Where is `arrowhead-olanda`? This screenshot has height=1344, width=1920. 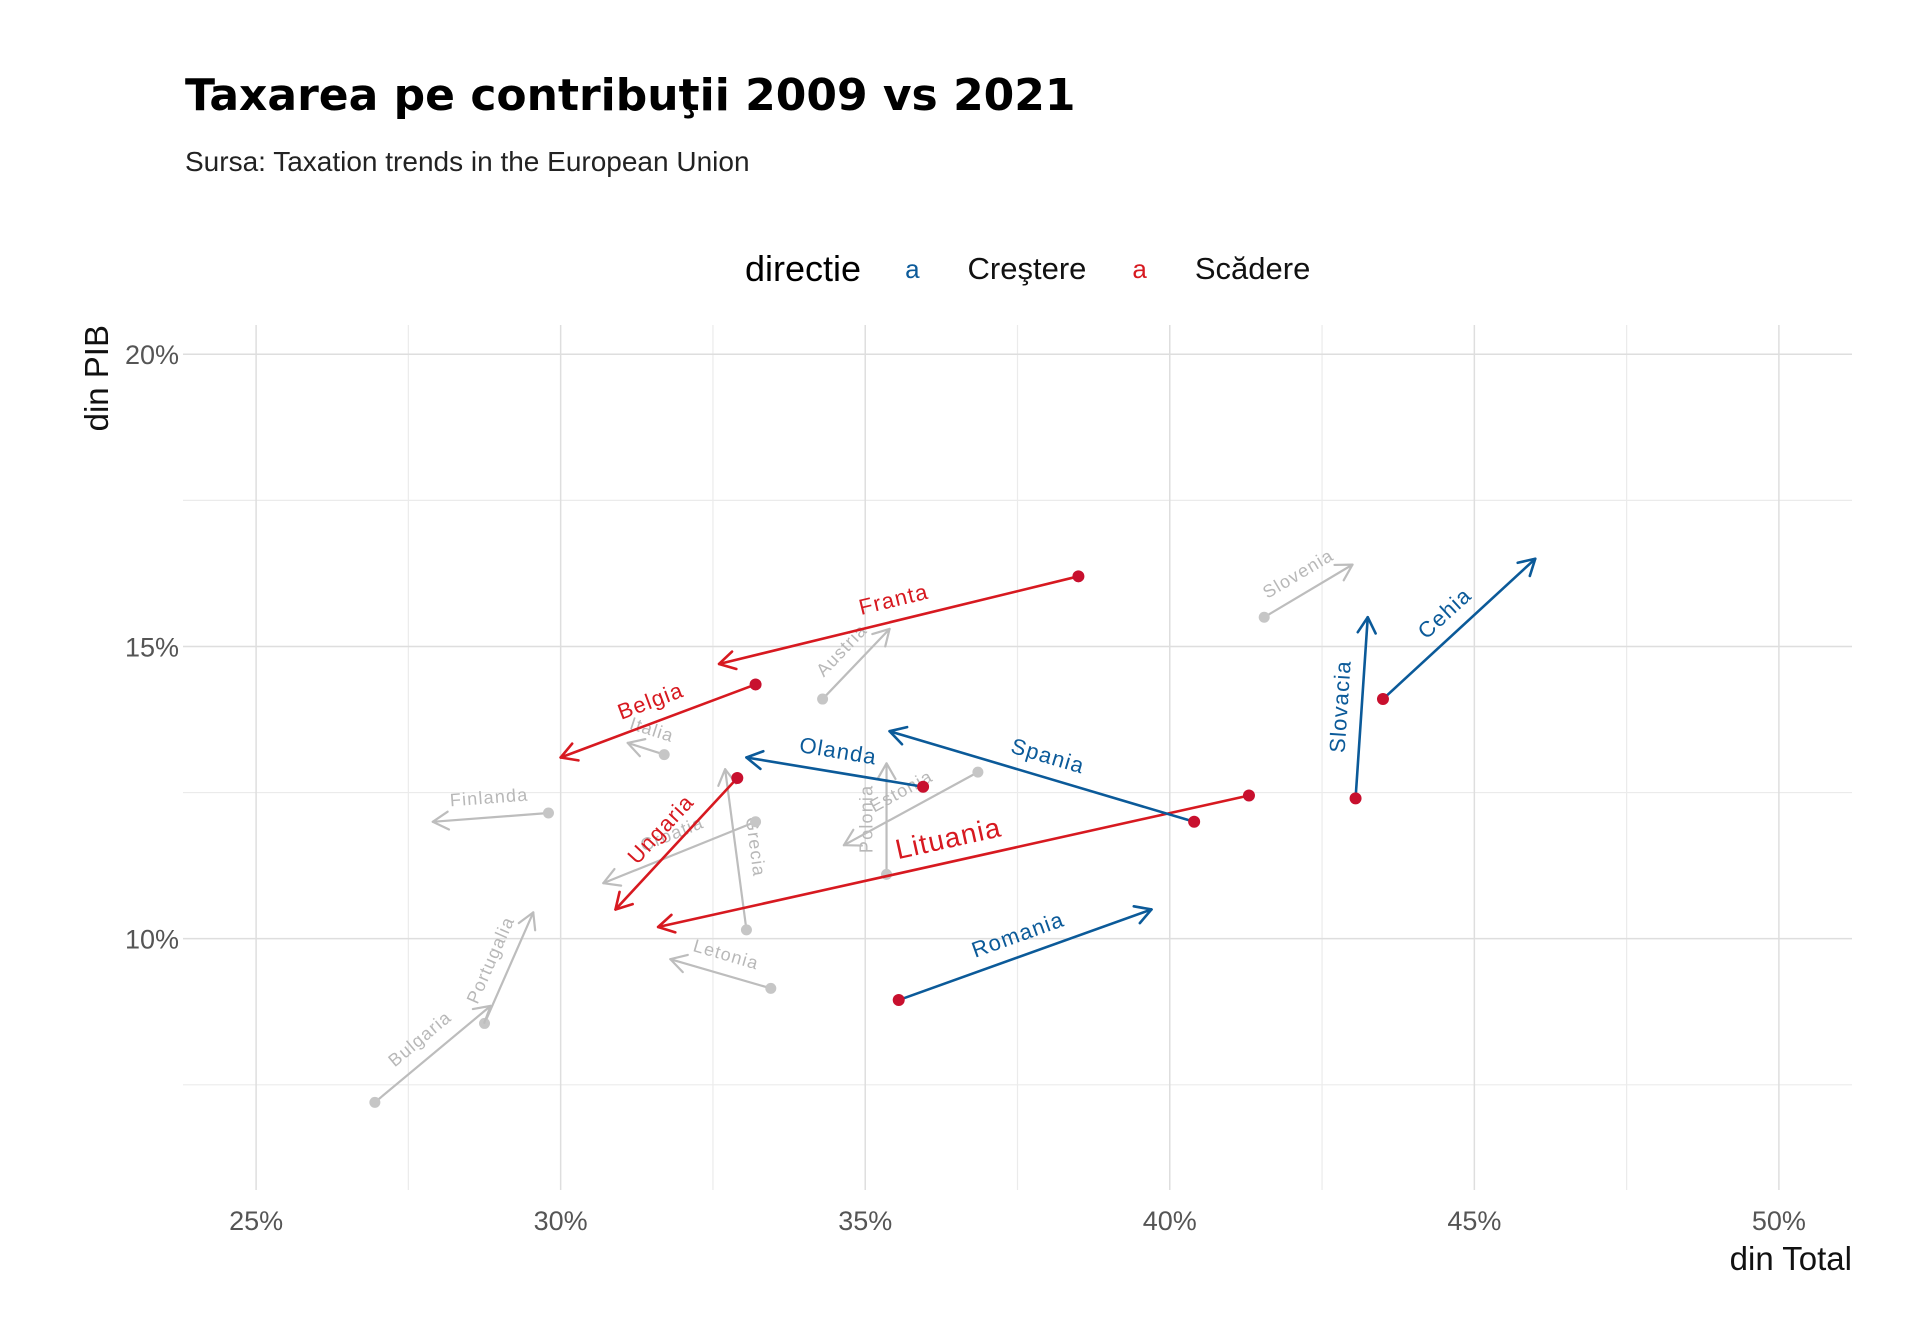 arrowhead-olanda is located at coordinates (755, 760).